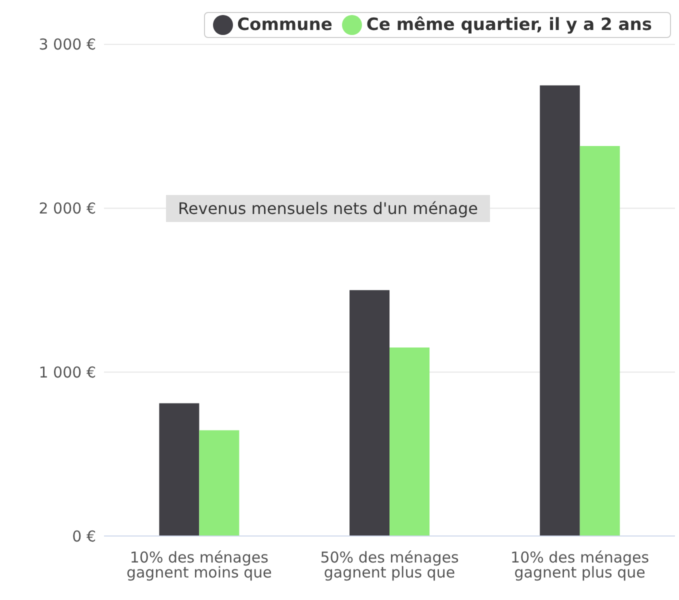 The image size is (679, 600). I want to click on x-tick-label: 10% des ménages gagnent plus que, so click(580, 565).